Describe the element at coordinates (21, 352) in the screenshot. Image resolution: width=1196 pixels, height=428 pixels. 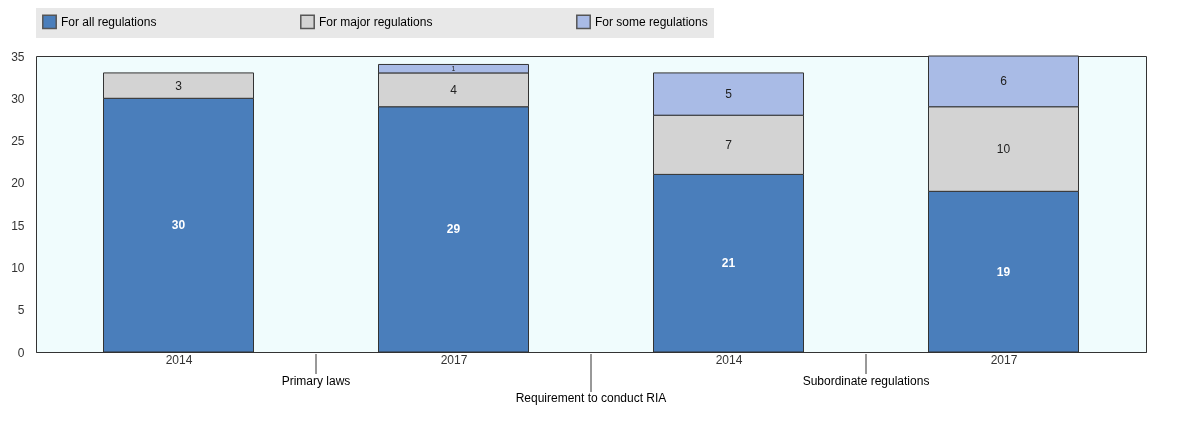
I see `y-tick-label: 0` at that location.